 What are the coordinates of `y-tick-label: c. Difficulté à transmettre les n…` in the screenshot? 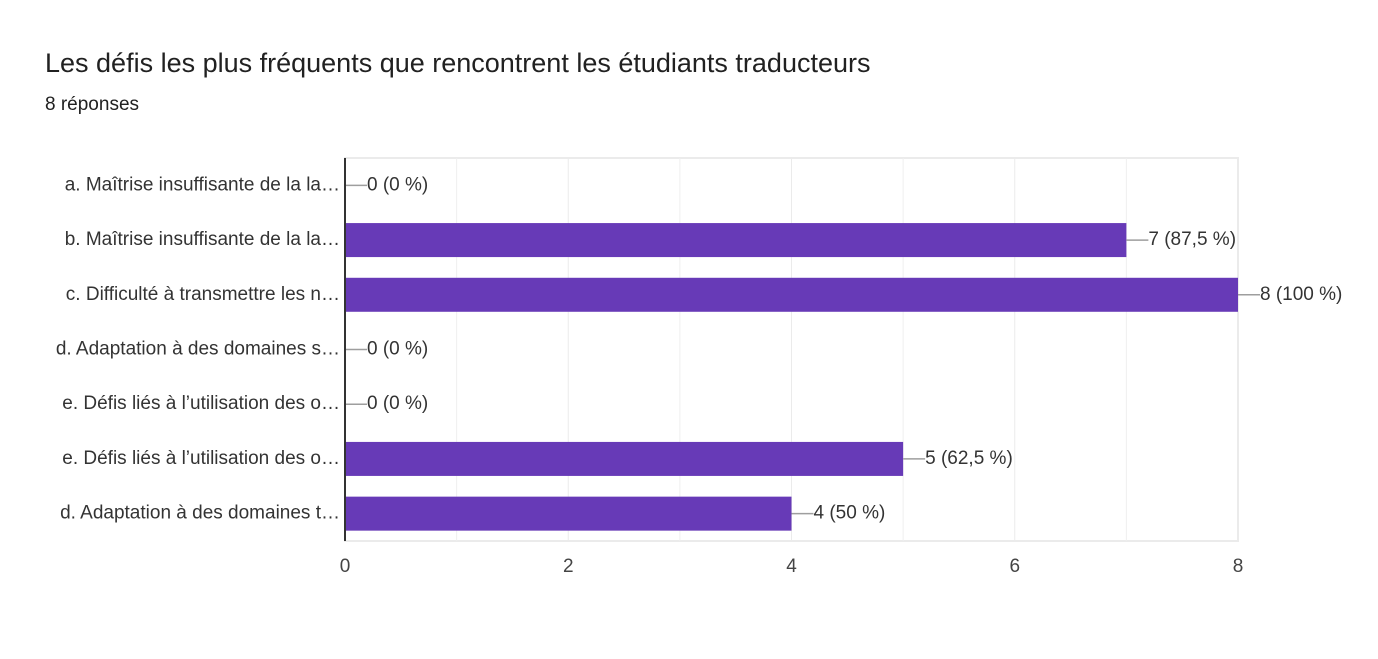 It's located at (203, 294).